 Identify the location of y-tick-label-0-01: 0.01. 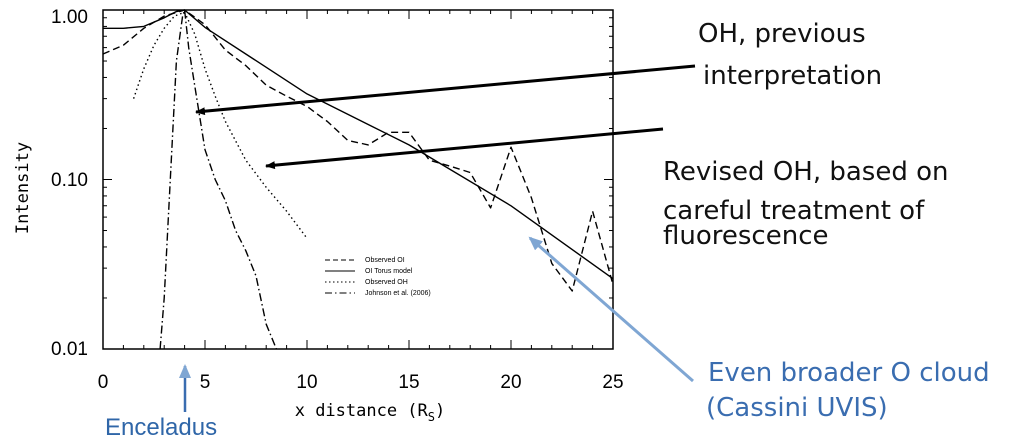
(69, 349).